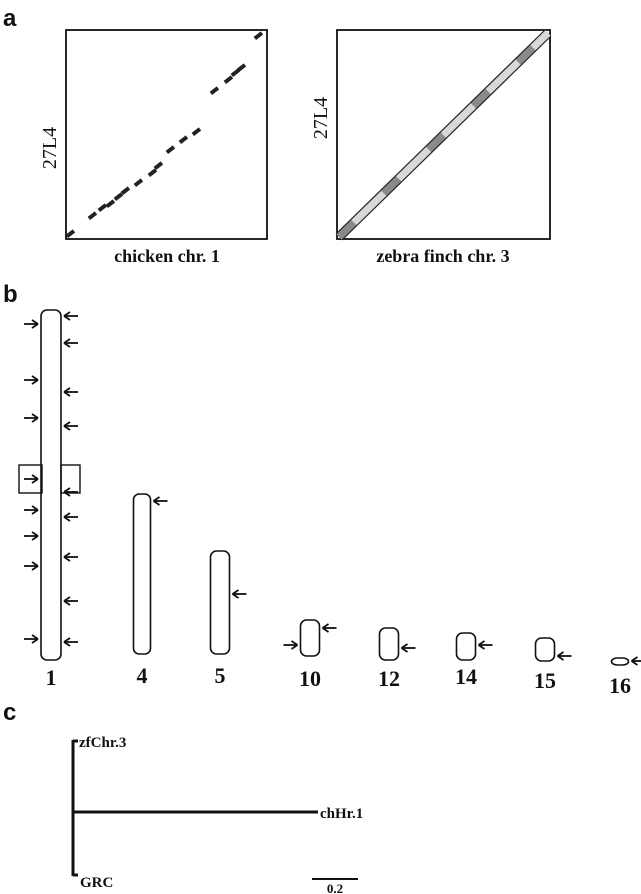 This screenshot has height=894, width=641. Describe the element at coordinates (9, 712) in the screenshot. I see `panel-c-letter: c` at that location.